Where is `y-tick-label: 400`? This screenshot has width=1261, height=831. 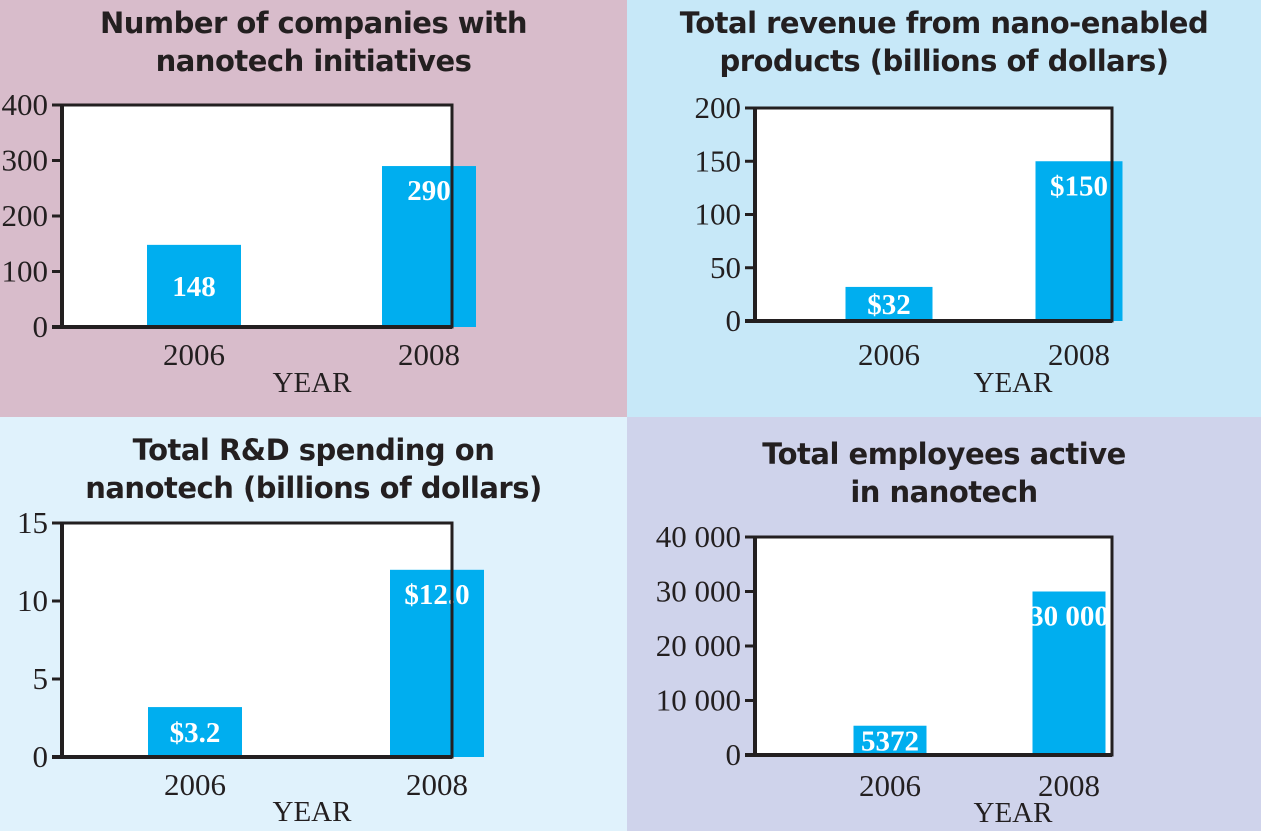 y-tick-label: 400 is located at coordinates (25, 104).